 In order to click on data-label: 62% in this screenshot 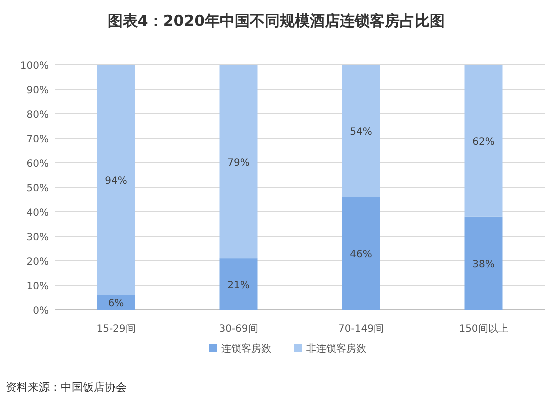, I will do `click(483, 142)`.